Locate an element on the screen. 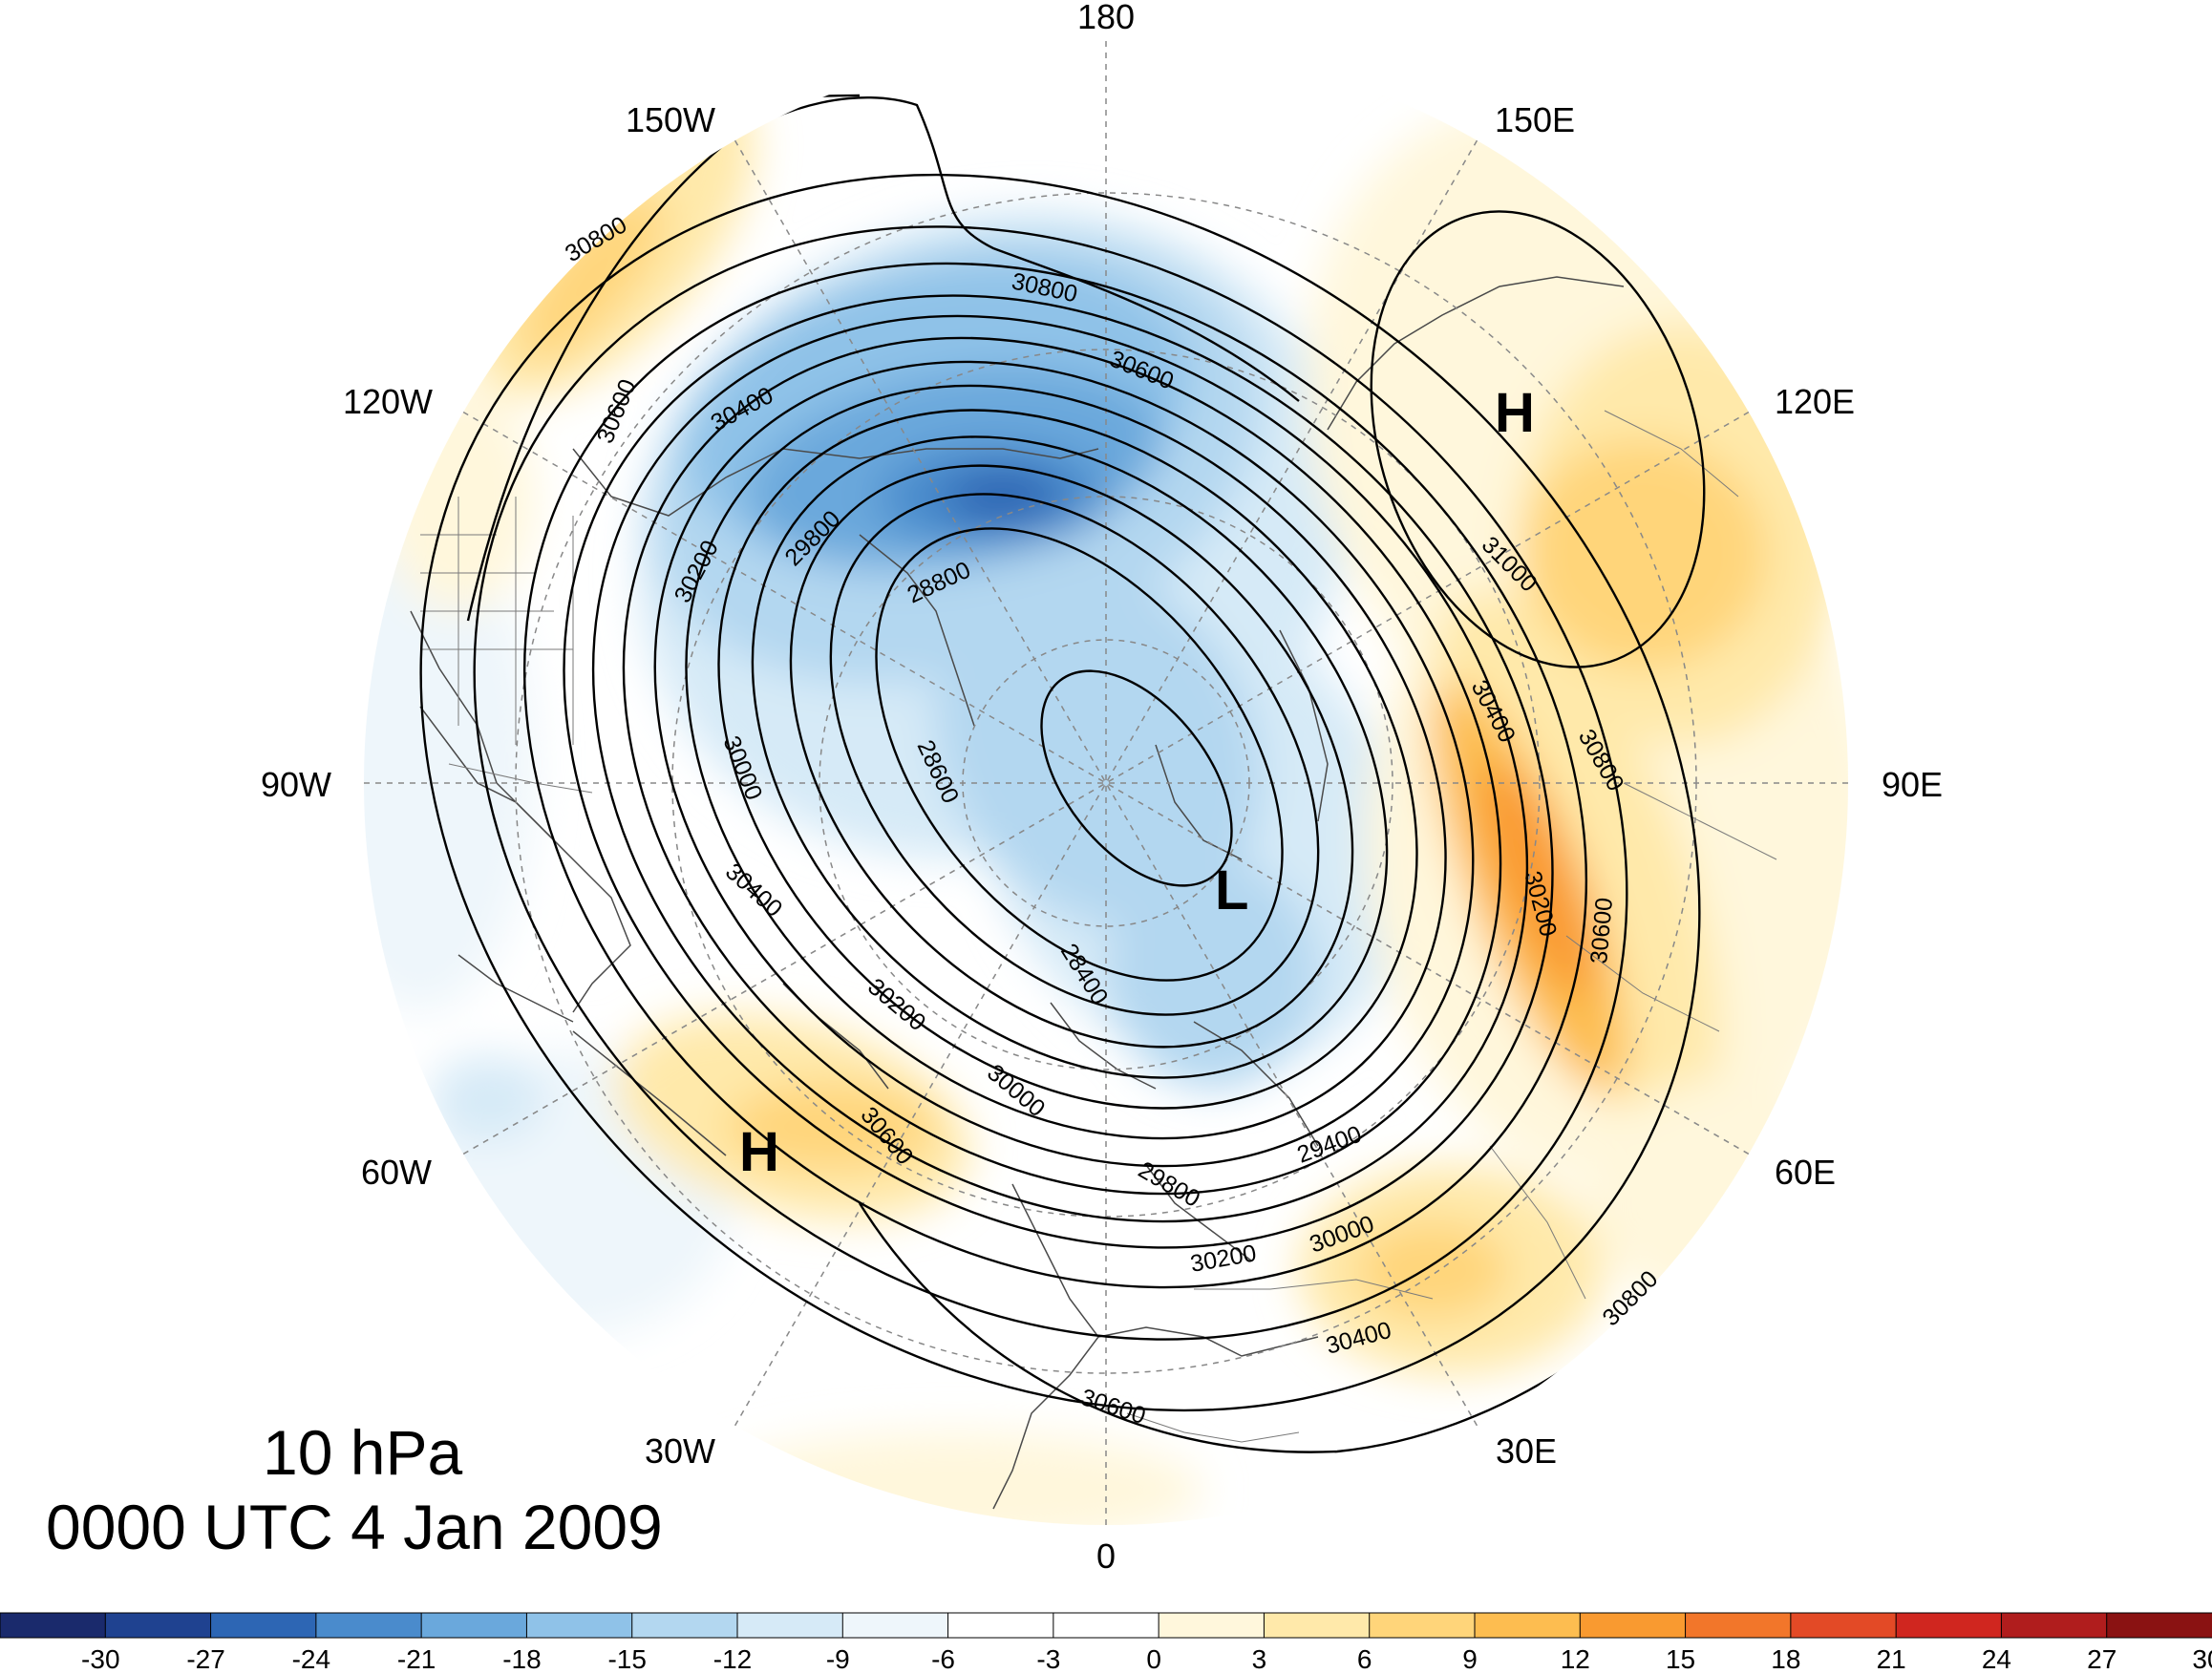 The height and width of the screenshot is (1674, 2212). pressure-level-title: 10 hPa is located at coordinates (363, 1452).